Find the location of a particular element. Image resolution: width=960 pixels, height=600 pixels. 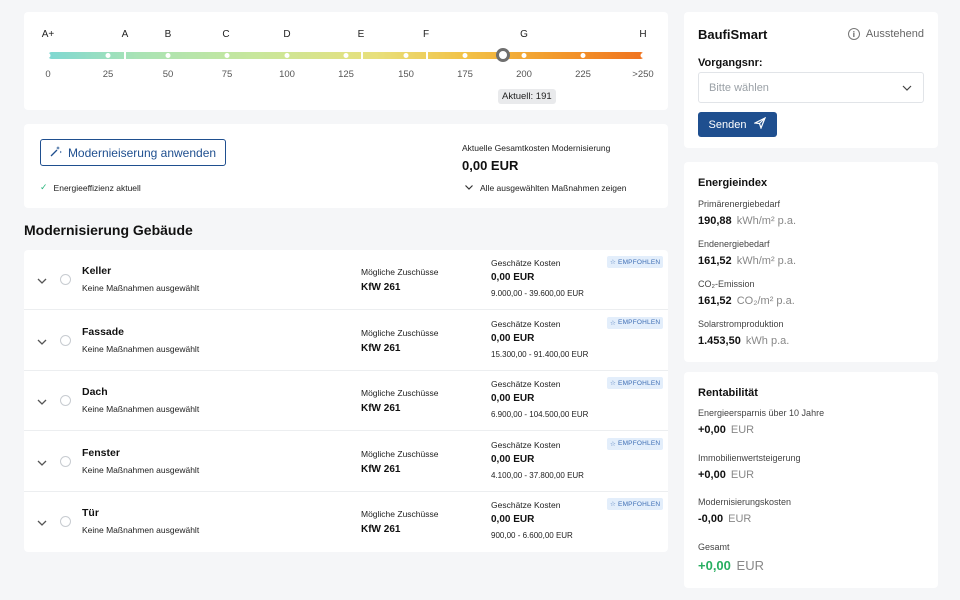

send-icon is located at coordinates (760, 124).